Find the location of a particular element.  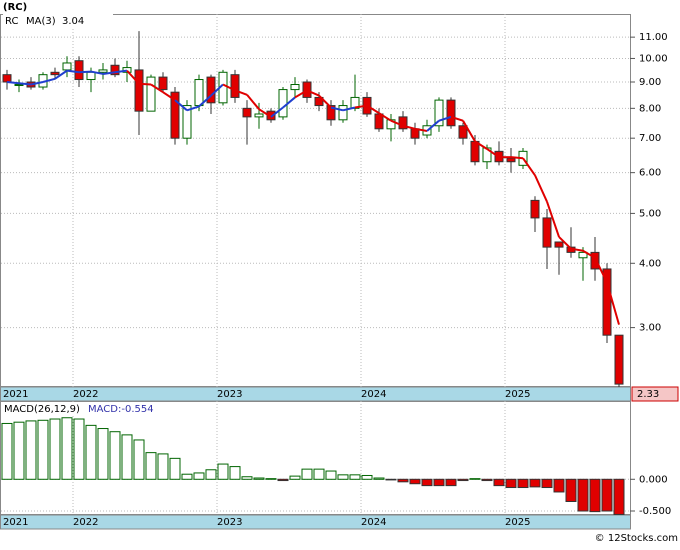

y-tick-label: 0.000 is located at coordinates (653, 479).